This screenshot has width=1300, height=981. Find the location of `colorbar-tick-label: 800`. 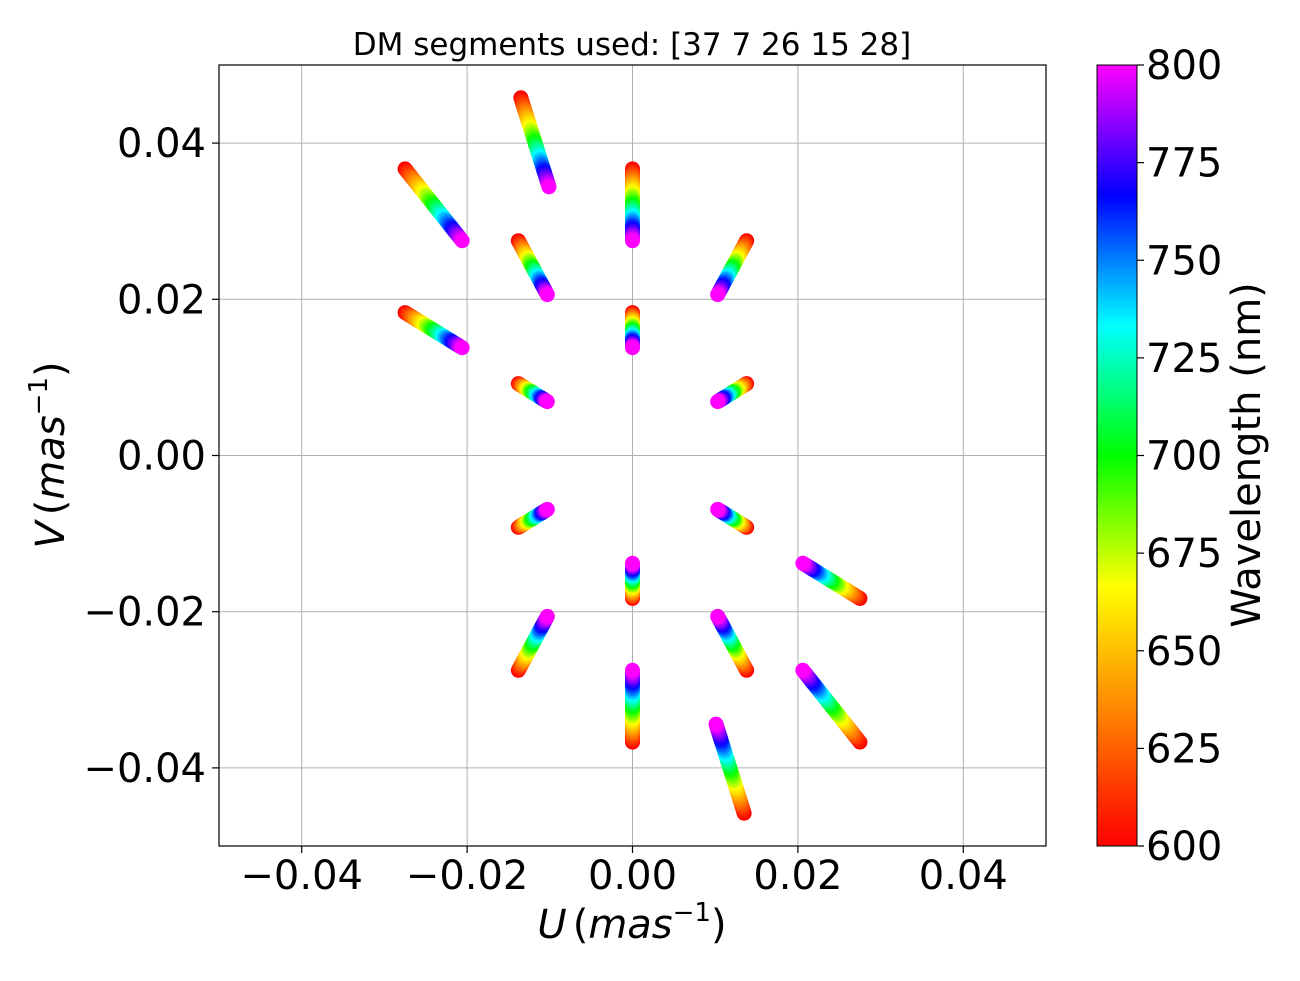

colorbar-tick-label: 800 is located at coordinates (1184, 66).